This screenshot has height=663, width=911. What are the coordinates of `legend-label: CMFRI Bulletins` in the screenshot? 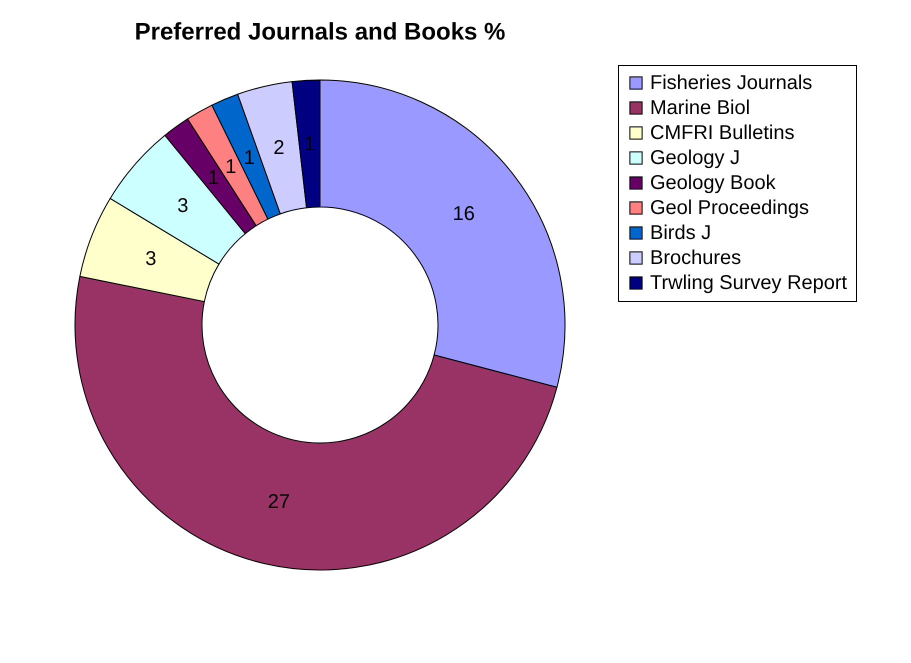 It's located at (722, 133).